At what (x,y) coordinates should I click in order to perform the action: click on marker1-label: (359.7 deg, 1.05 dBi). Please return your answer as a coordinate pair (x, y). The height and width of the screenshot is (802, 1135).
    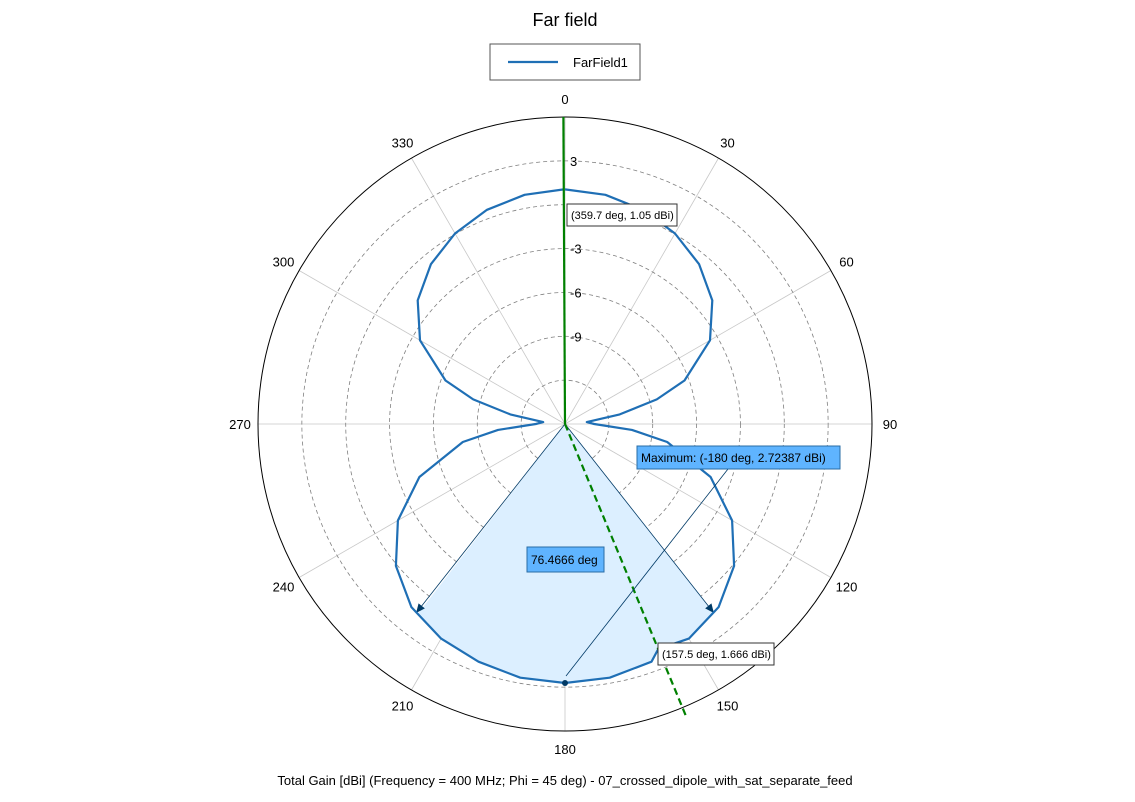
    Looking at the image, I should click on (622, 216).